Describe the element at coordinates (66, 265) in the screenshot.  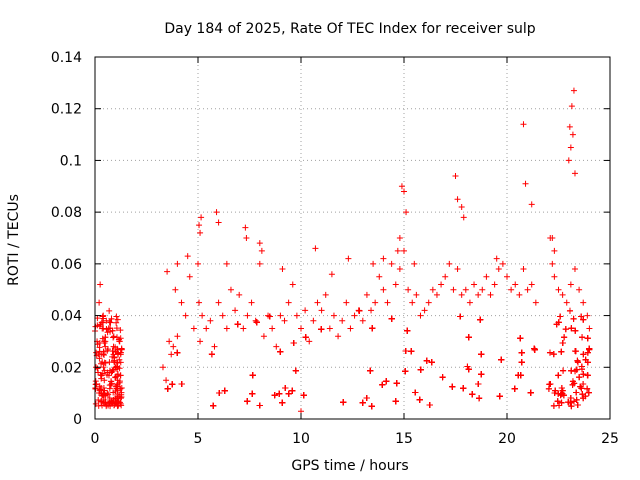
I see `y-tick-label: 0.06` at that location.